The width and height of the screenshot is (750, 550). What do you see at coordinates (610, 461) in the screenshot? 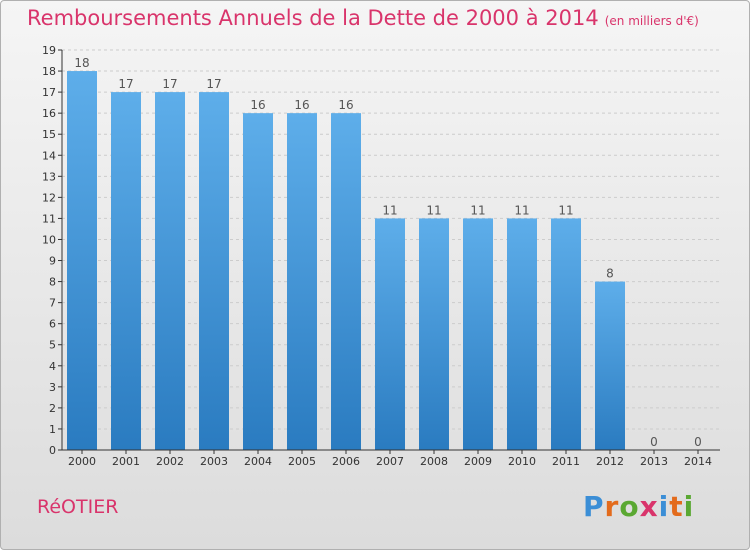
I see `x-tick-label: 2012` at bounding box center [610, 461].